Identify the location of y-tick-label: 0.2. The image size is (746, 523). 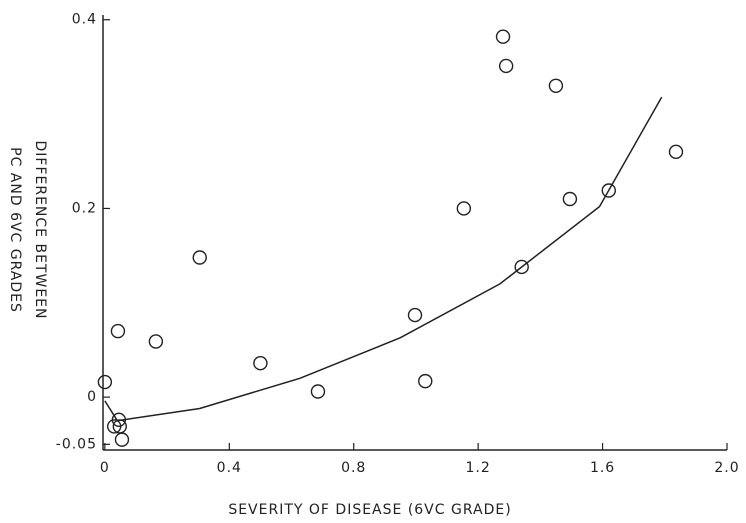
(84, 208).